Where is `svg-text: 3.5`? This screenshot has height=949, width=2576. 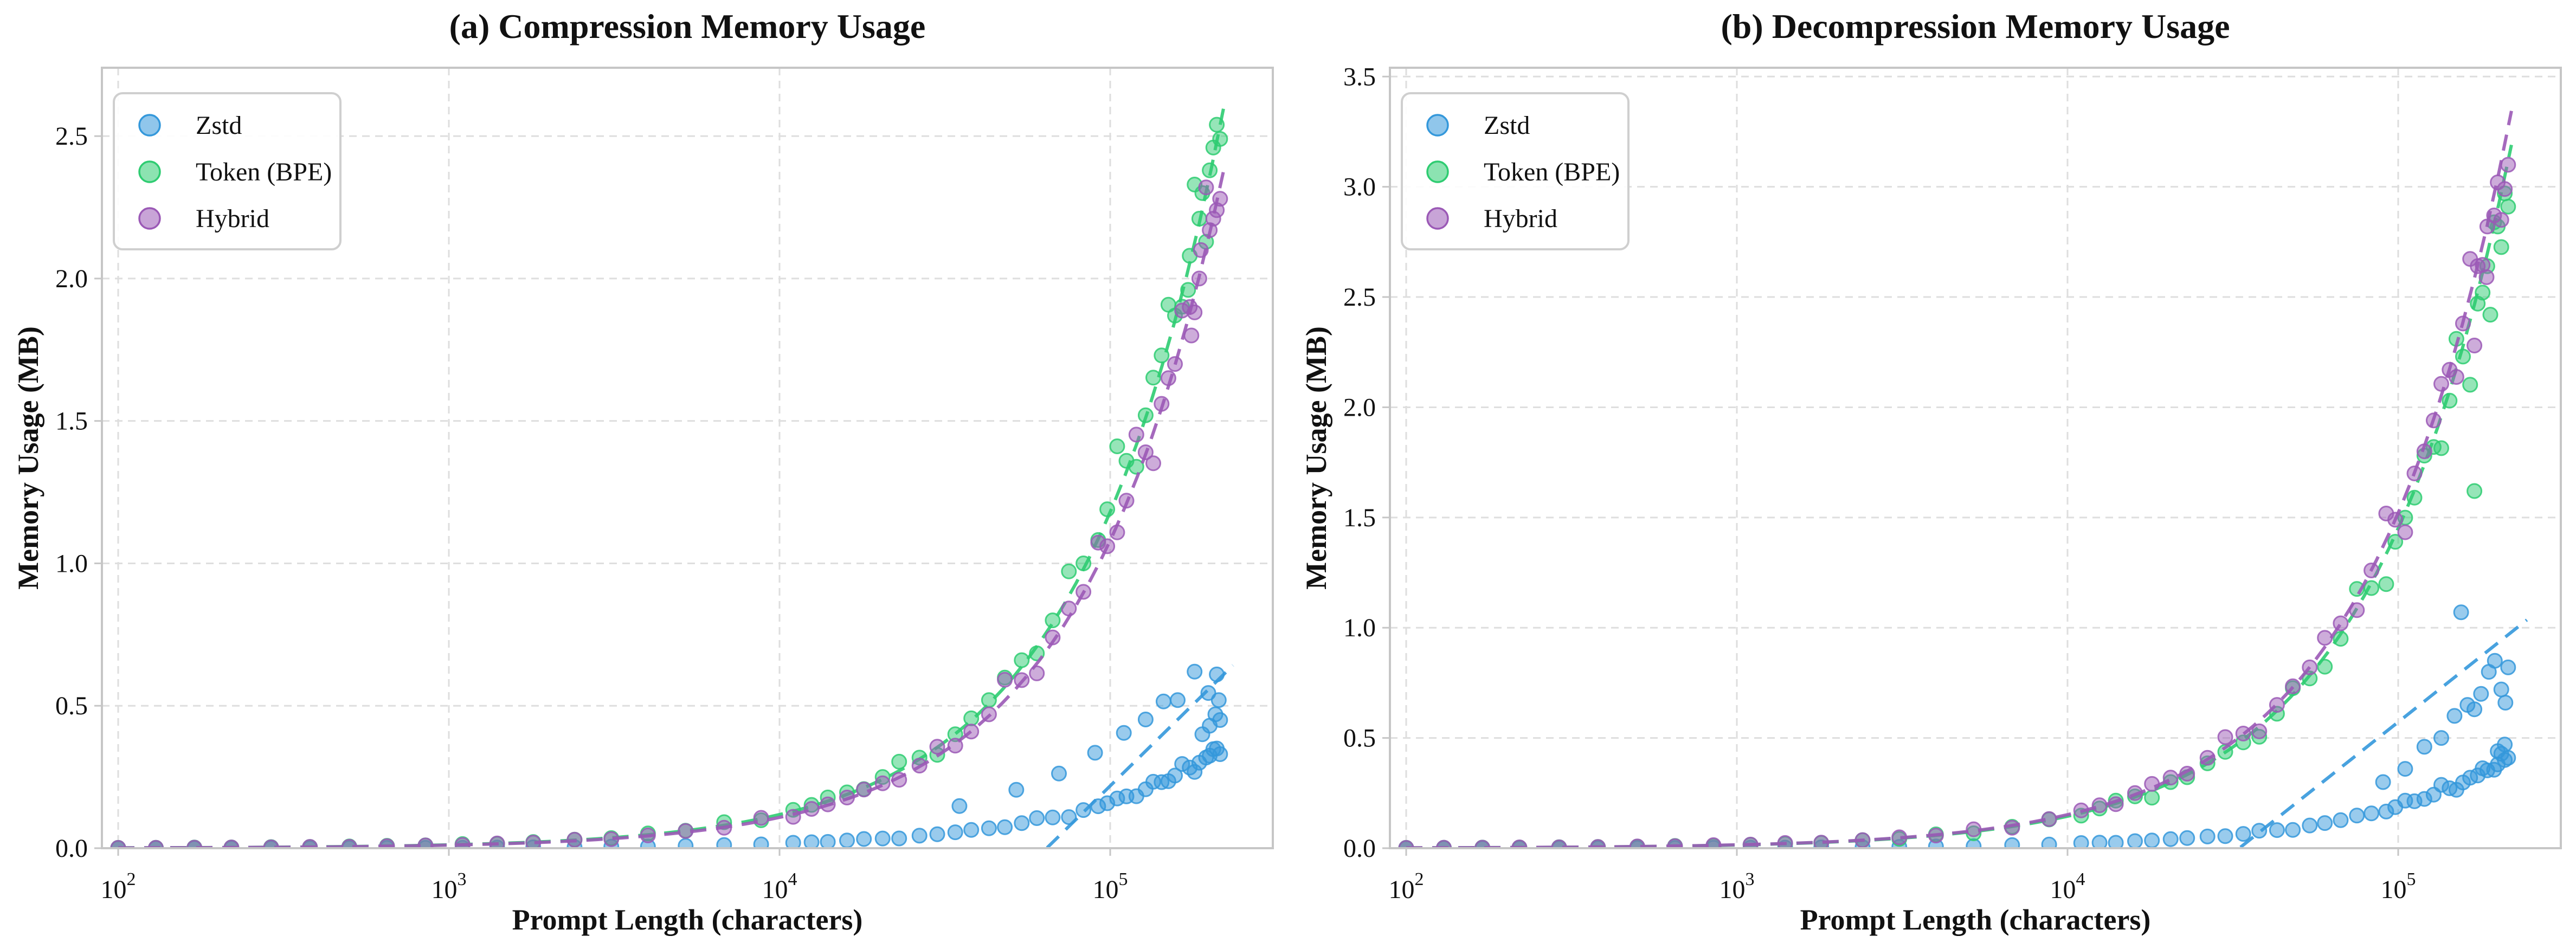
svg-text: 3.5 is located at coordinates (1359, 76).